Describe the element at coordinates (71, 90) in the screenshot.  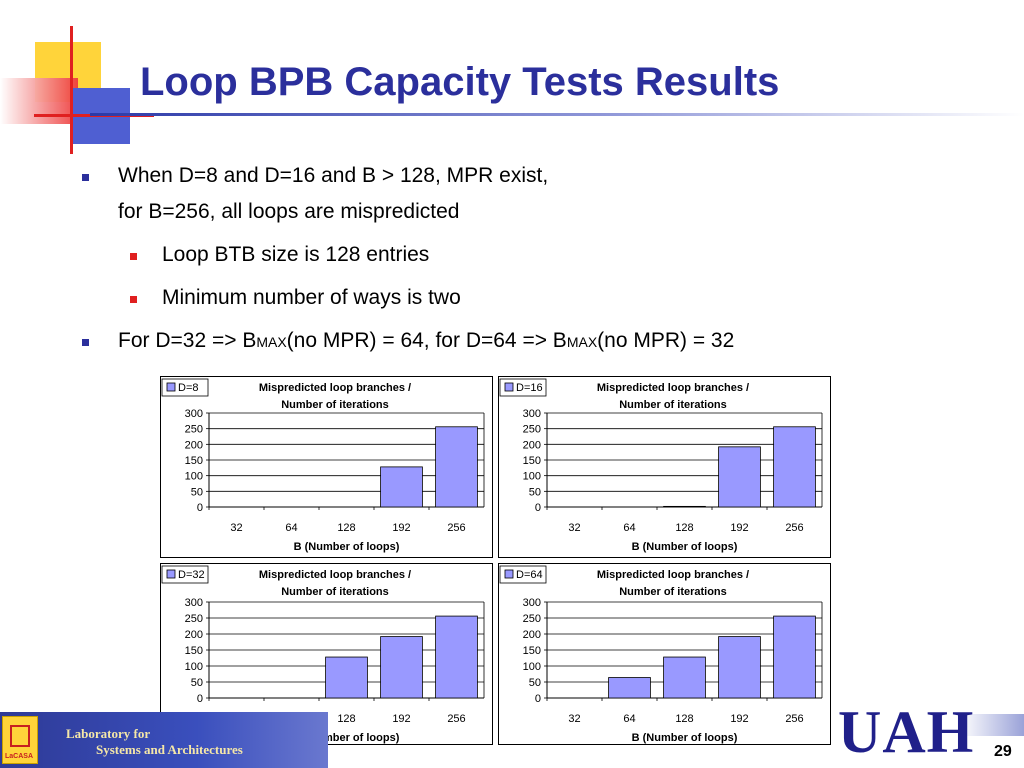
I see `decor-red-vertical-line` at that location.